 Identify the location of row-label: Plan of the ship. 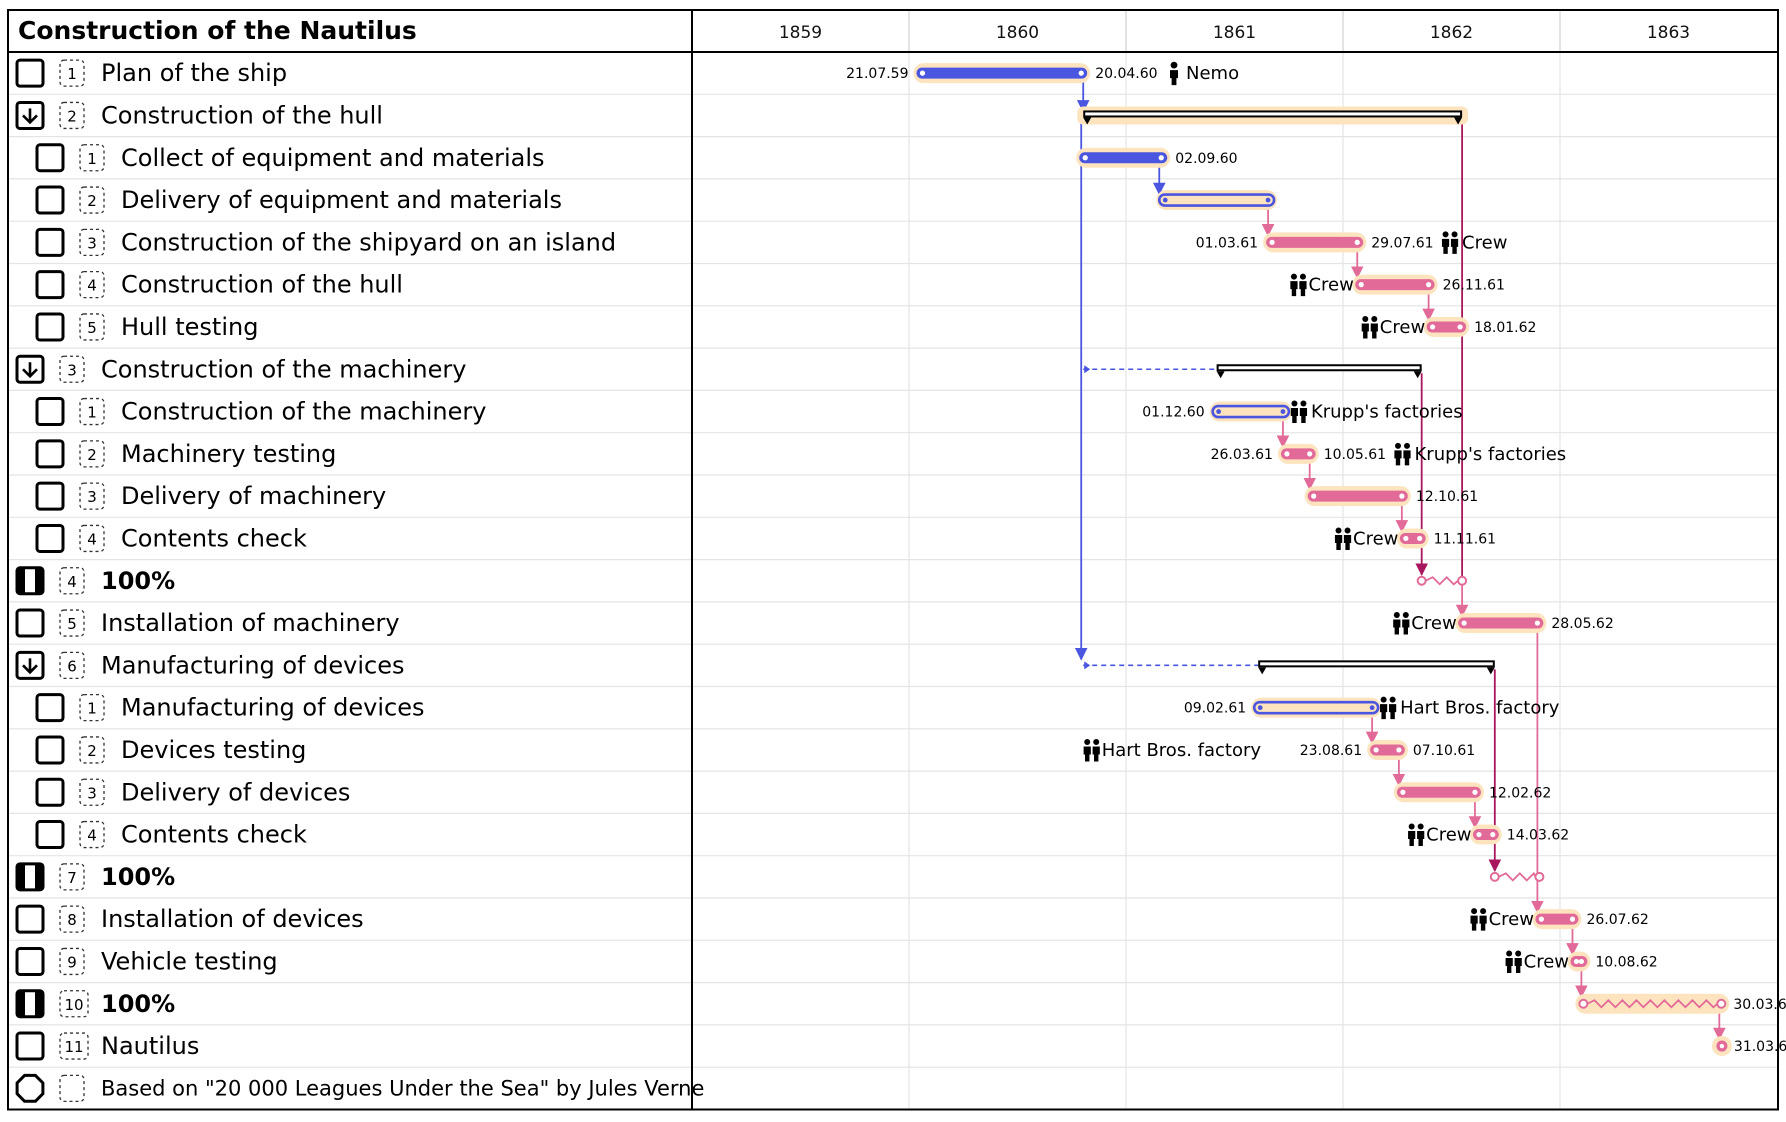
(194, 73).